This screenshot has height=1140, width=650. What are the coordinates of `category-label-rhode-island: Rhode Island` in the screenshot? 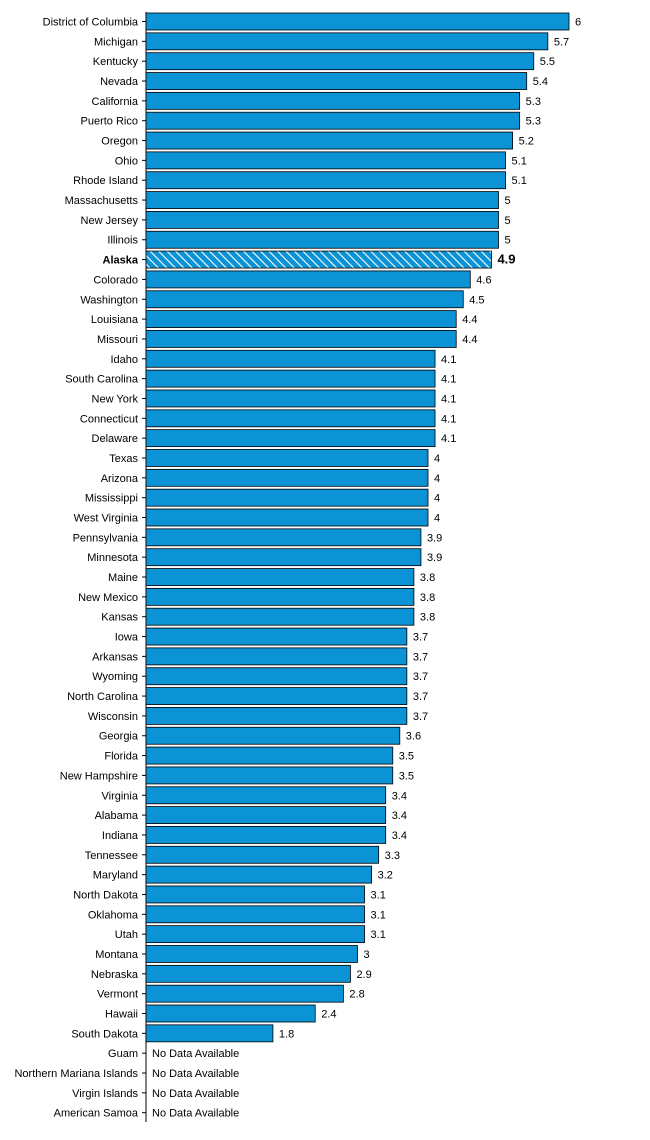 It's located at (105, 181).